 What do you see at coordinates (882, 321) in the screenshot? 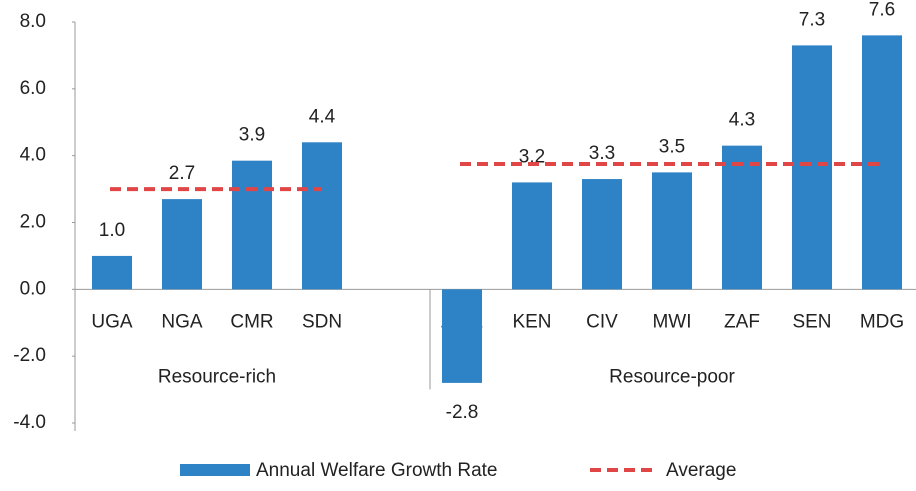
I see `x-tick-label: MDG` at bounding box center [882, 321].